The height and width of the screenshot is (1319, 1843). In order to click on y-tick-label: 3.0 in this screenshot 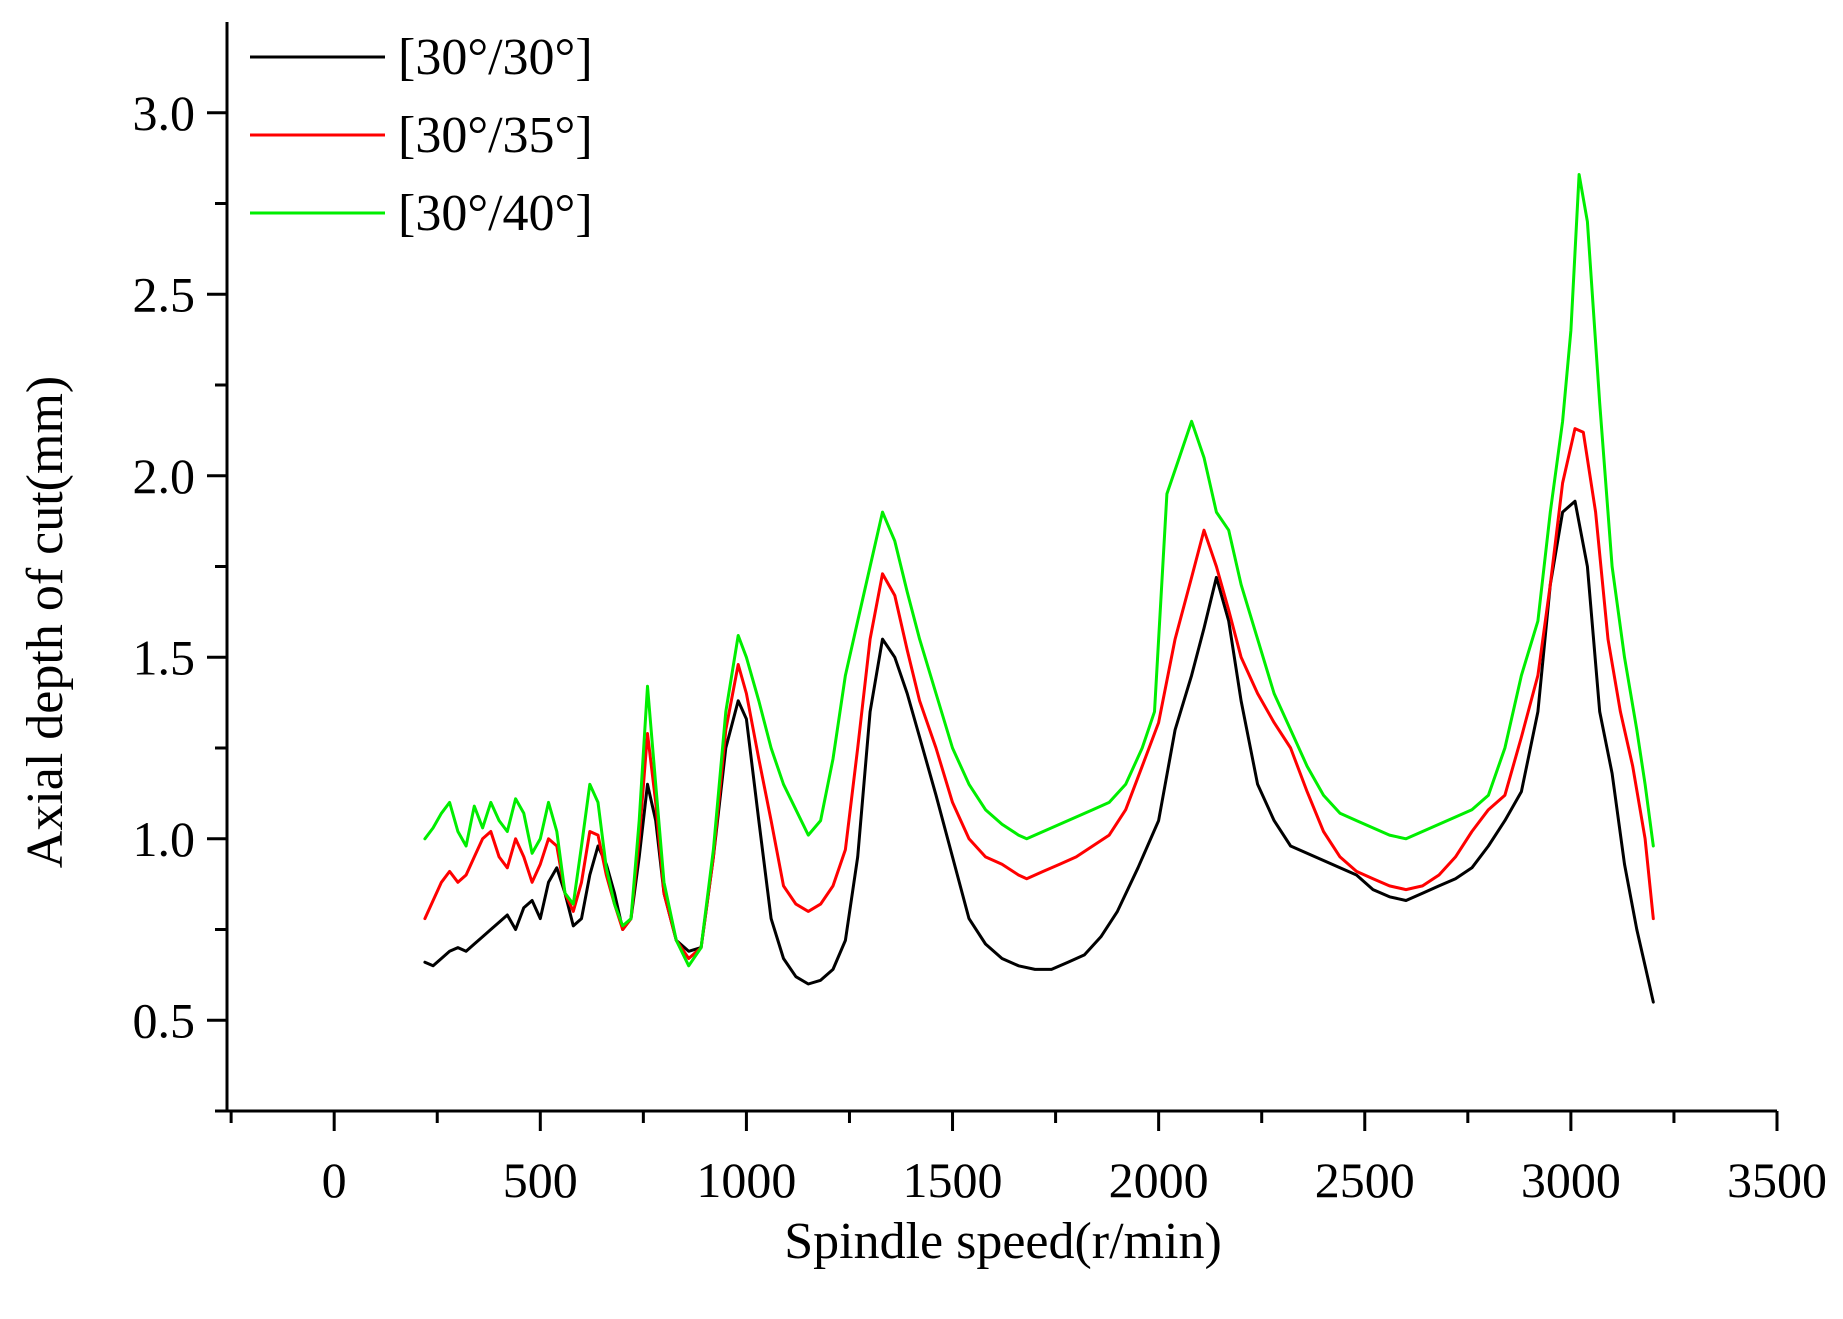, I will do `click(164, 113)`.